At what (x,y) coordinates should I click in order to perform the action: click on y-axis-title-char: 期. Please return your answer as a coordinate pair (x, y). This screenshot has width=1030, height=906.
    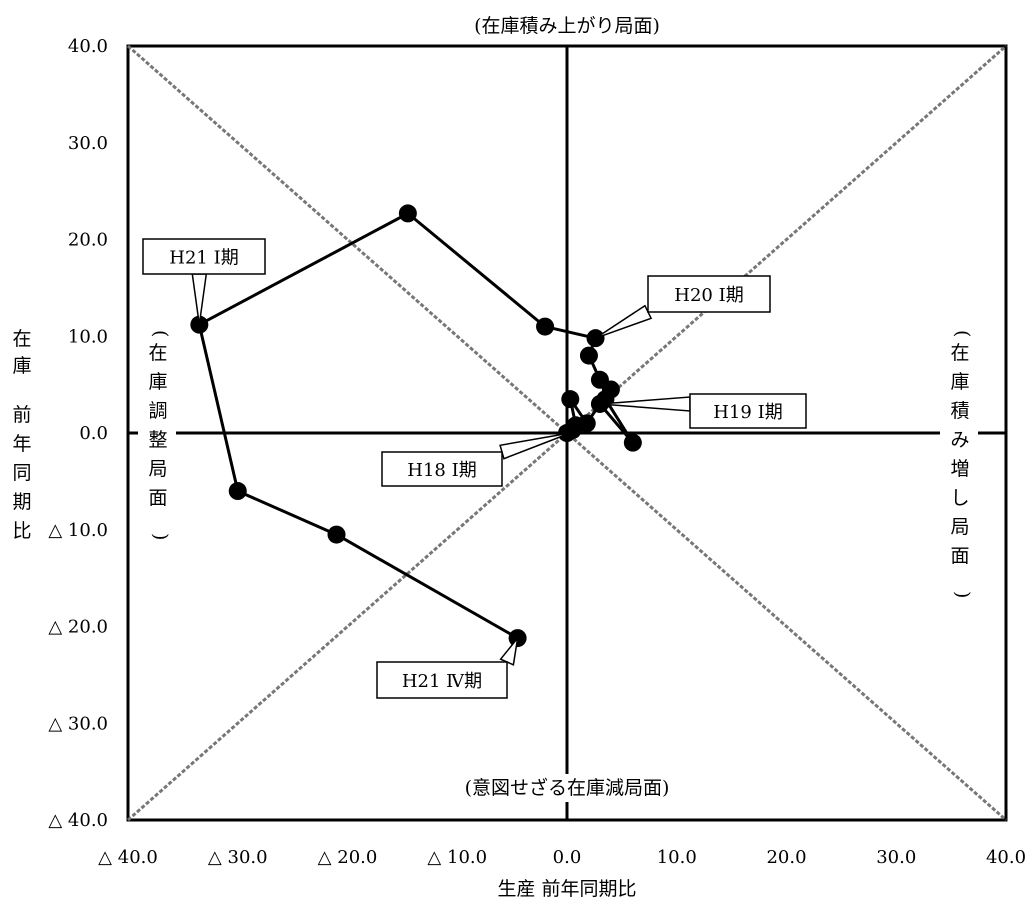
    Looking at the image, I should click on (21, 502).